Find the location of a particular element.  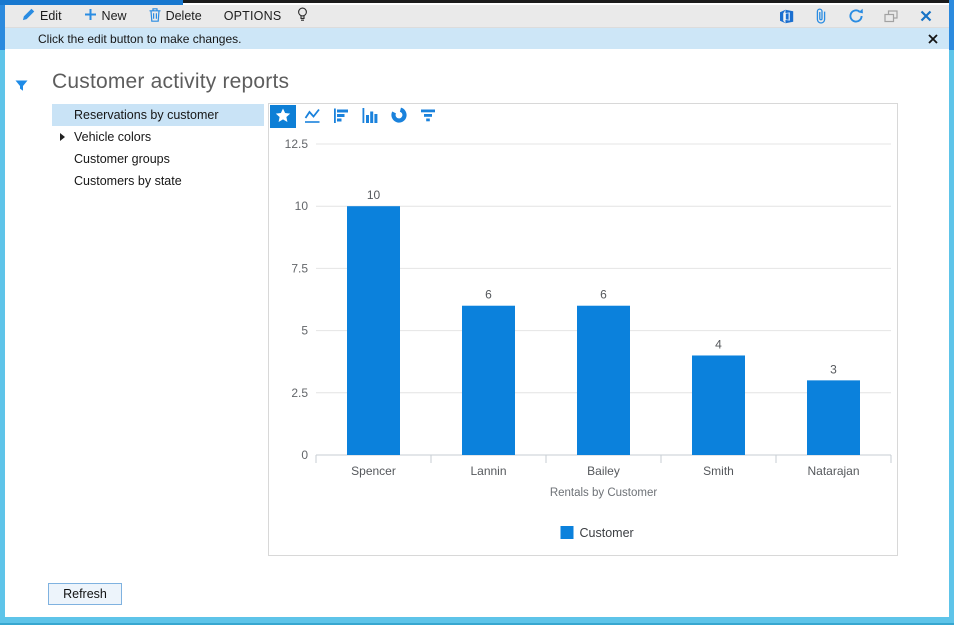

svg-text: 5 is located at coordinates (304, 331).